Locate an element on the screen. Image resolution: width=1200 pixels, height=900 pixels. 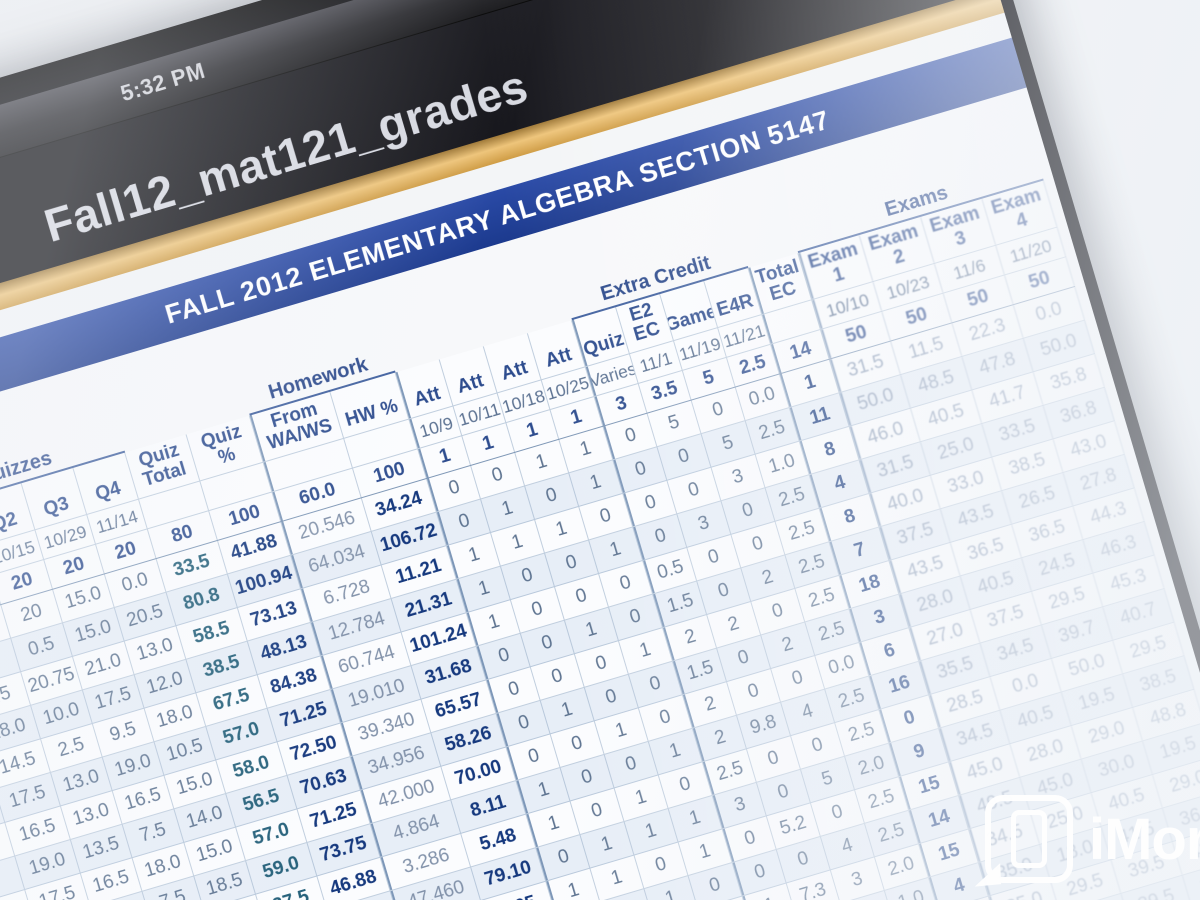
phone-icon is located at coordinates (1029, 839).